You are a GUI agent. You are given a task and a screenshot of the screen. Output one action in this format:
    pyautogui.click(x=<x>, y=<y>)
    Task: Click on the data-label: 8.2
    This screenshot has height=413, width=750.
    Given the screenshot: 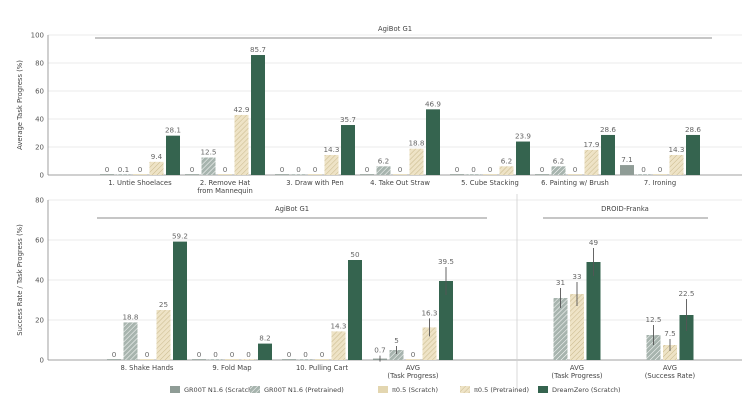 What is the action you would take?
    pyautogui.click(x=264, y=338)
    